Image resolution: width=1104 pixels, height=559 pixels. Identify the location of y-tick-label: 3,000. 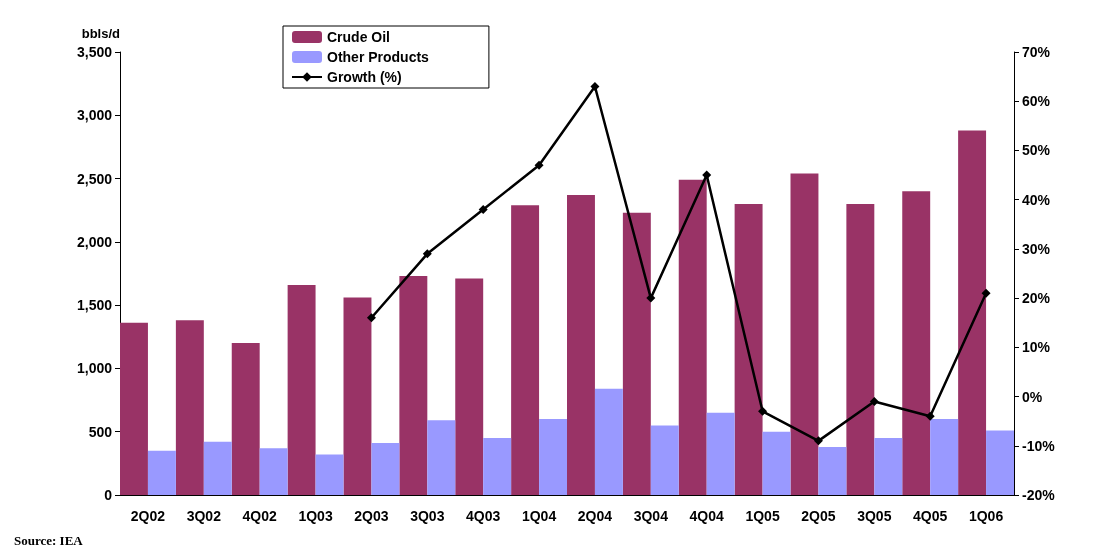
(94, 115).